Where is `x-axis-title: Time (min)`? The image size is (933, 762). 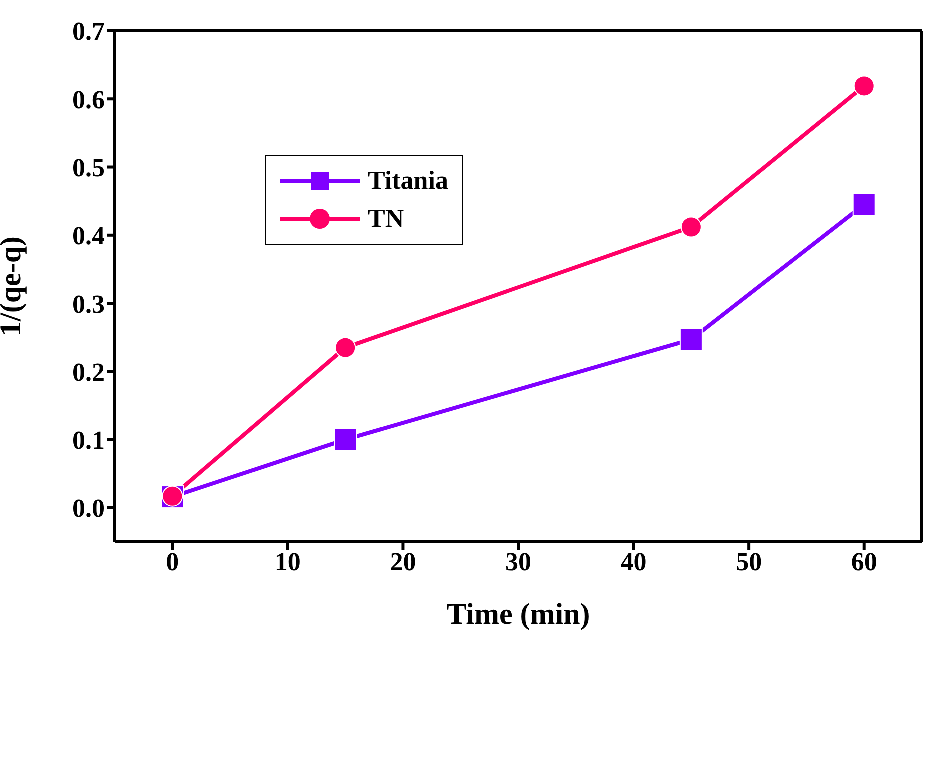 x-axis-title: Time (min) is located at coordinates (518, 614).